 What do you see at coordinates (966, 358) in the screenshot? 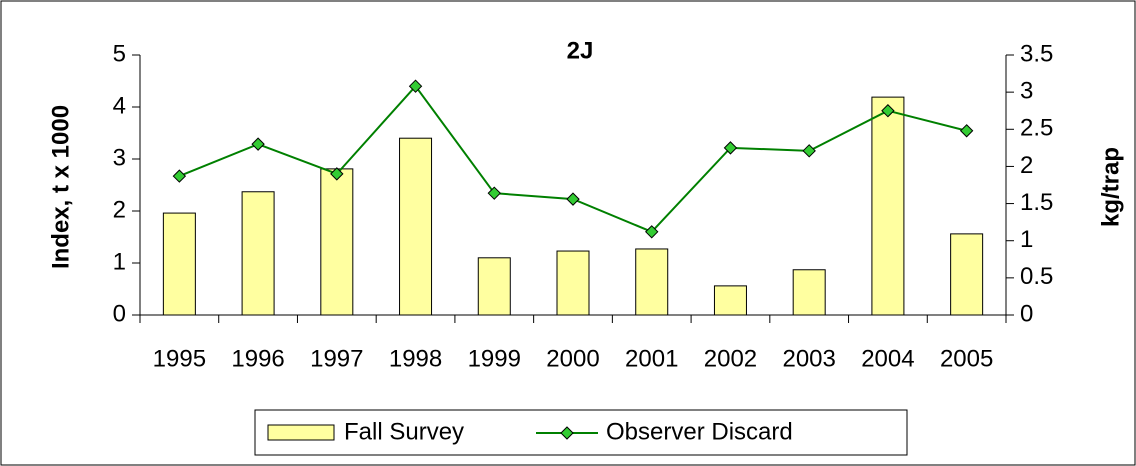
I see `x-tick-label: 2005` at bounding box center [966, 358].